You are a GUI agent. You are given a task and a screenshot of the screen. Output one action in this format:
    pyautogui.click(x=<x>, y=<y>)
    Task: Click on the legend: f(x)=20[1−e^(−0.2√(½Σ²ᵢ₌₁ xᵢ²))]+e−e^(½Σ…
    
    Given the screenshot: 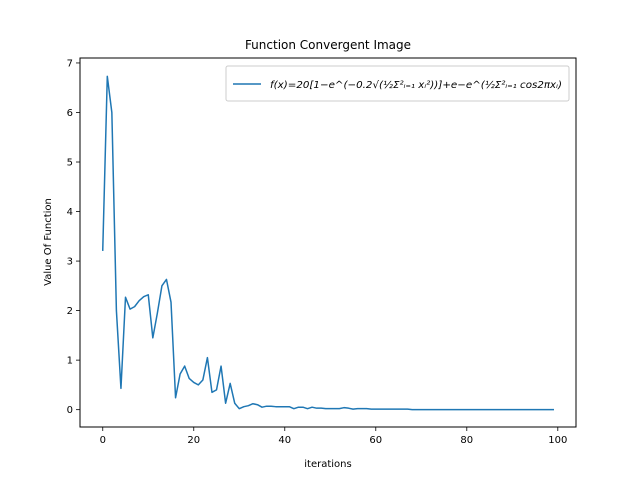 What is the action you would take?
    pyautogui.click(x=397, y=83)
    